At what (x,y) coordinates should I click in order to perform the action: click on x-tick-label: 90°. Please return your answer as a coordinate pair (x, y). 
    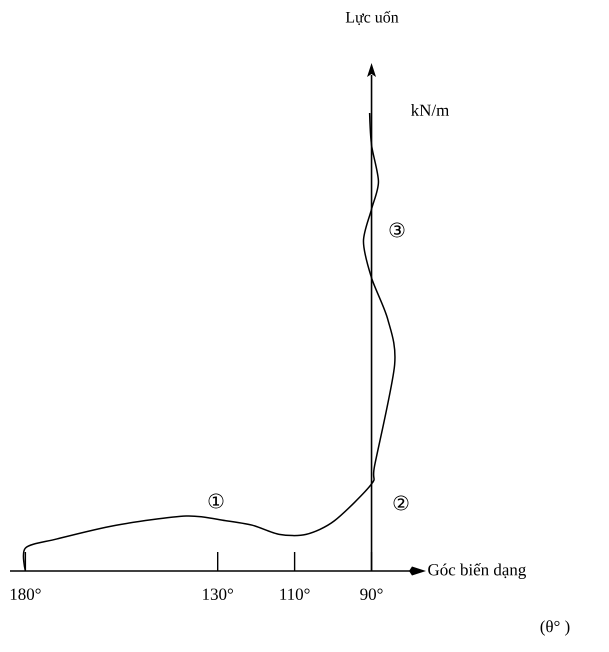
    Looking at the image, I should click on (371, 594).